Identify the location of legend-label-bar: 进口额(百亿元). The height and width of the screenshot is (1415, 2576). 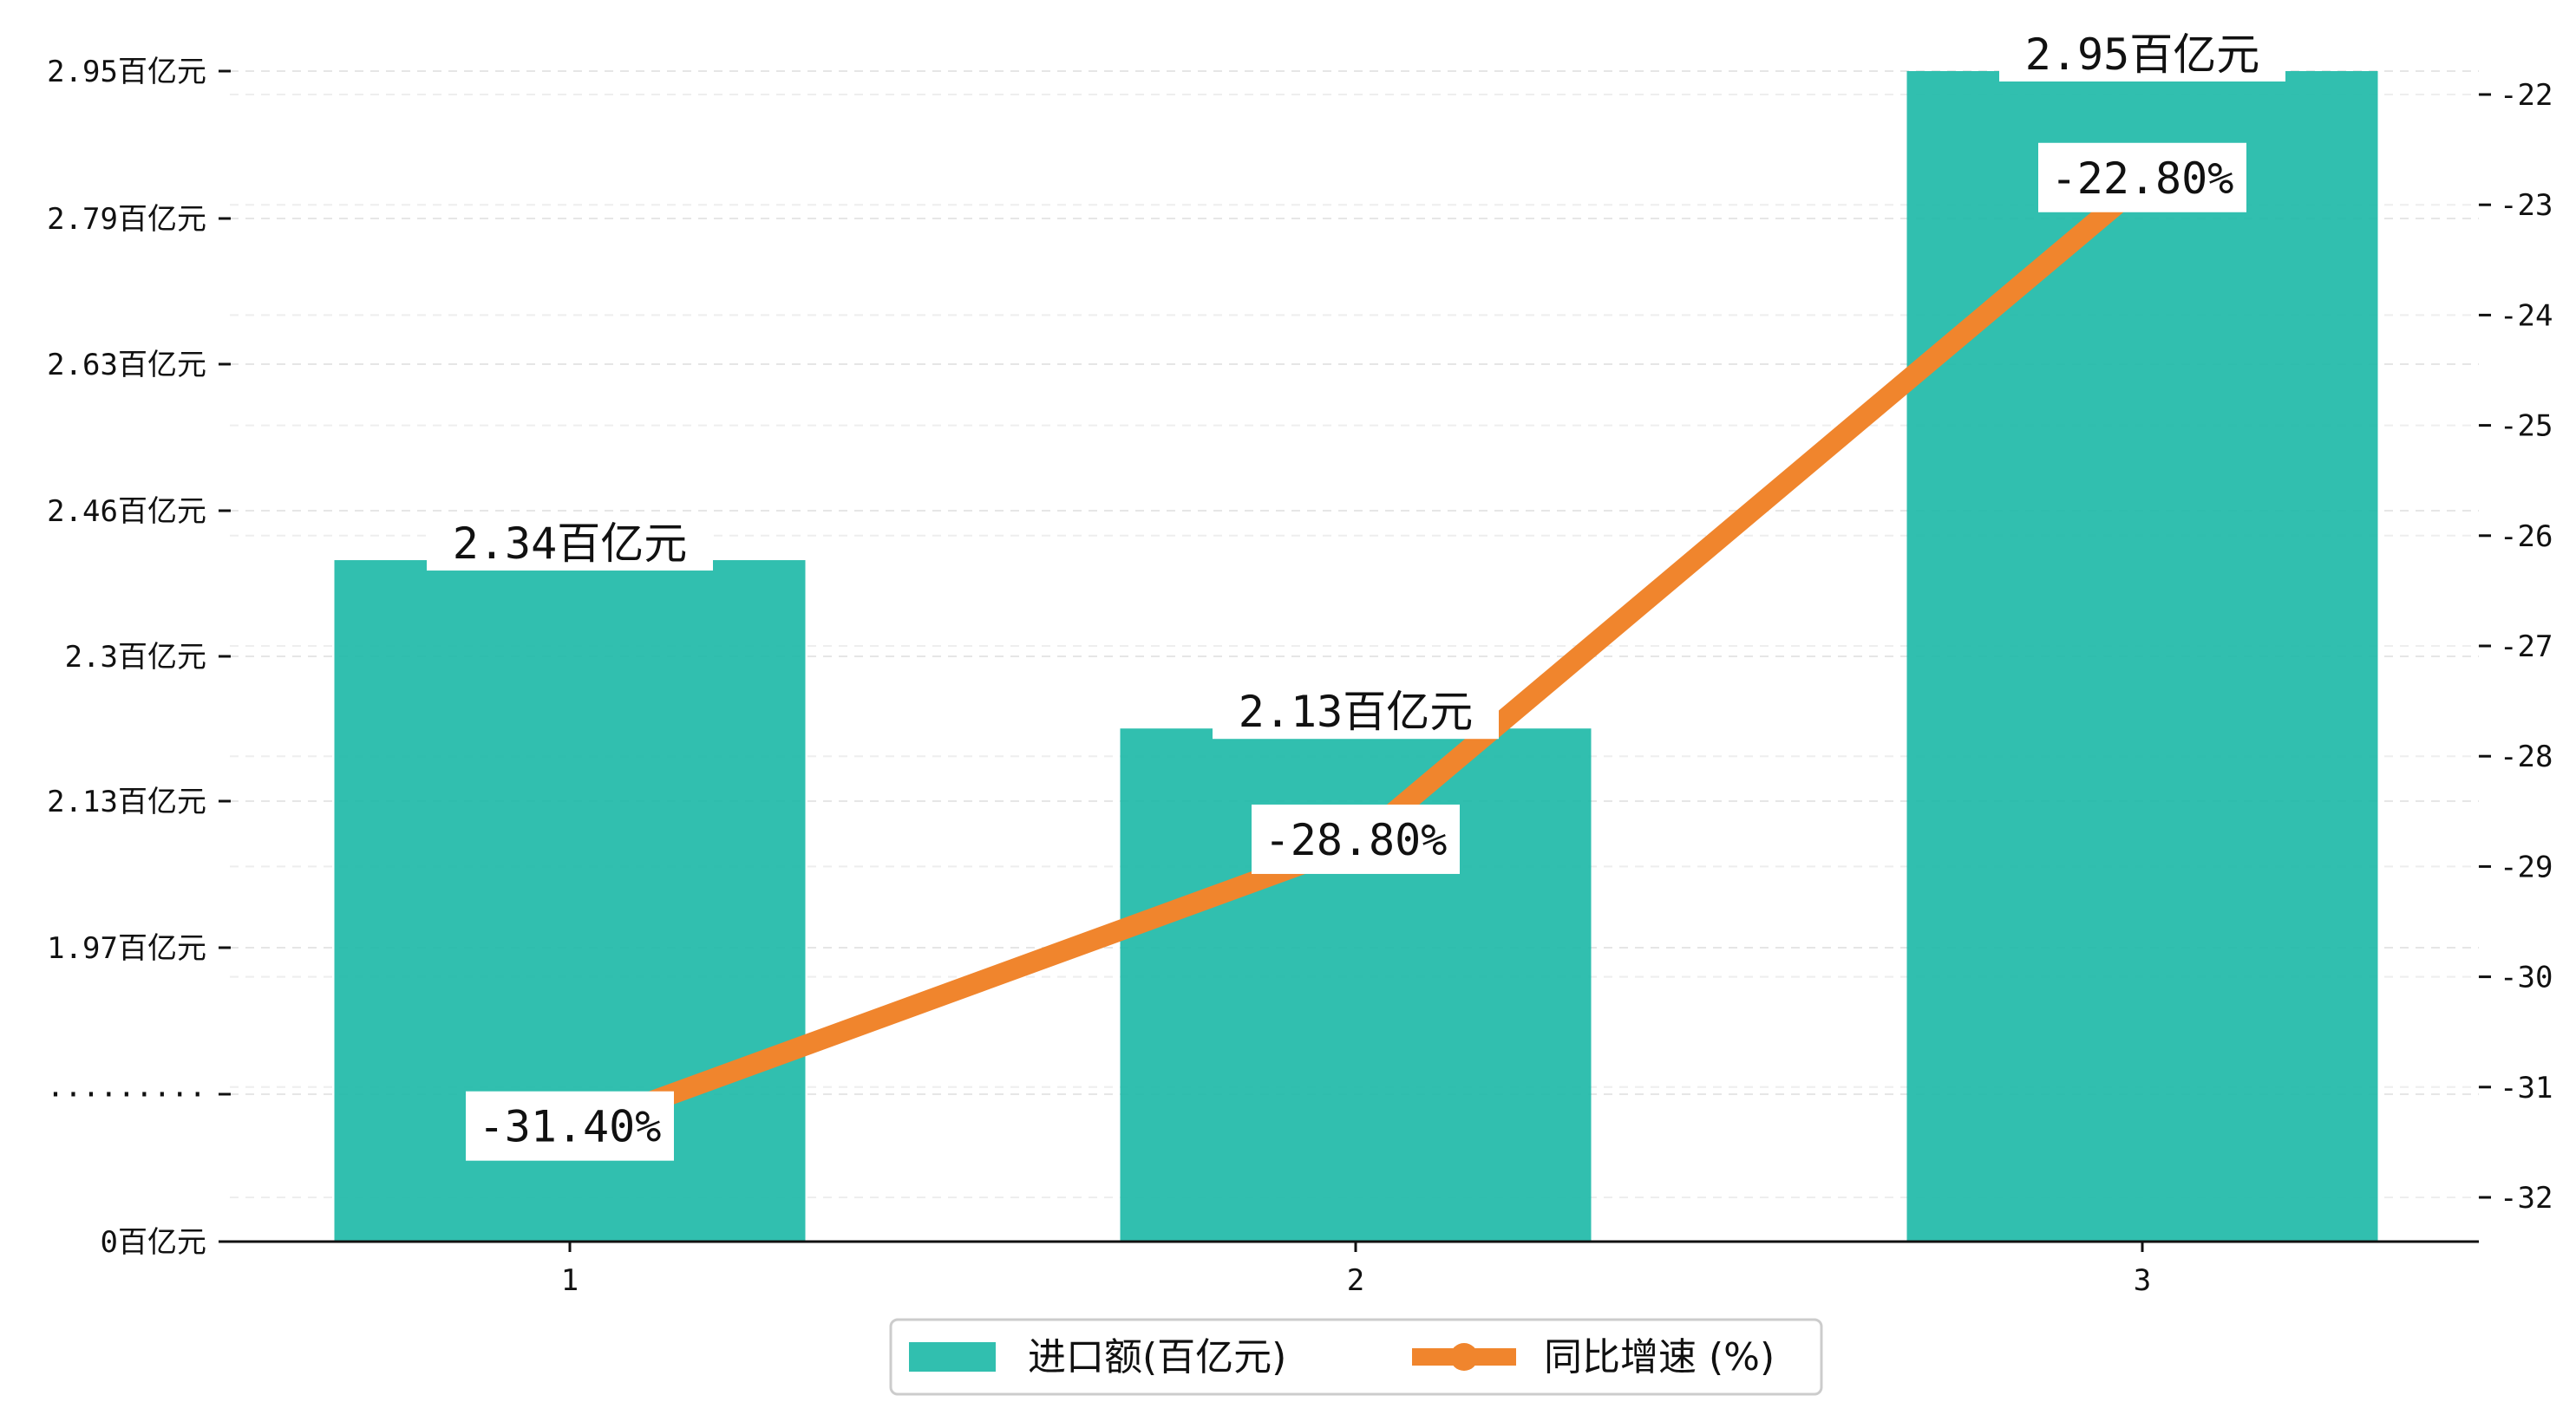
(1157, 1357).